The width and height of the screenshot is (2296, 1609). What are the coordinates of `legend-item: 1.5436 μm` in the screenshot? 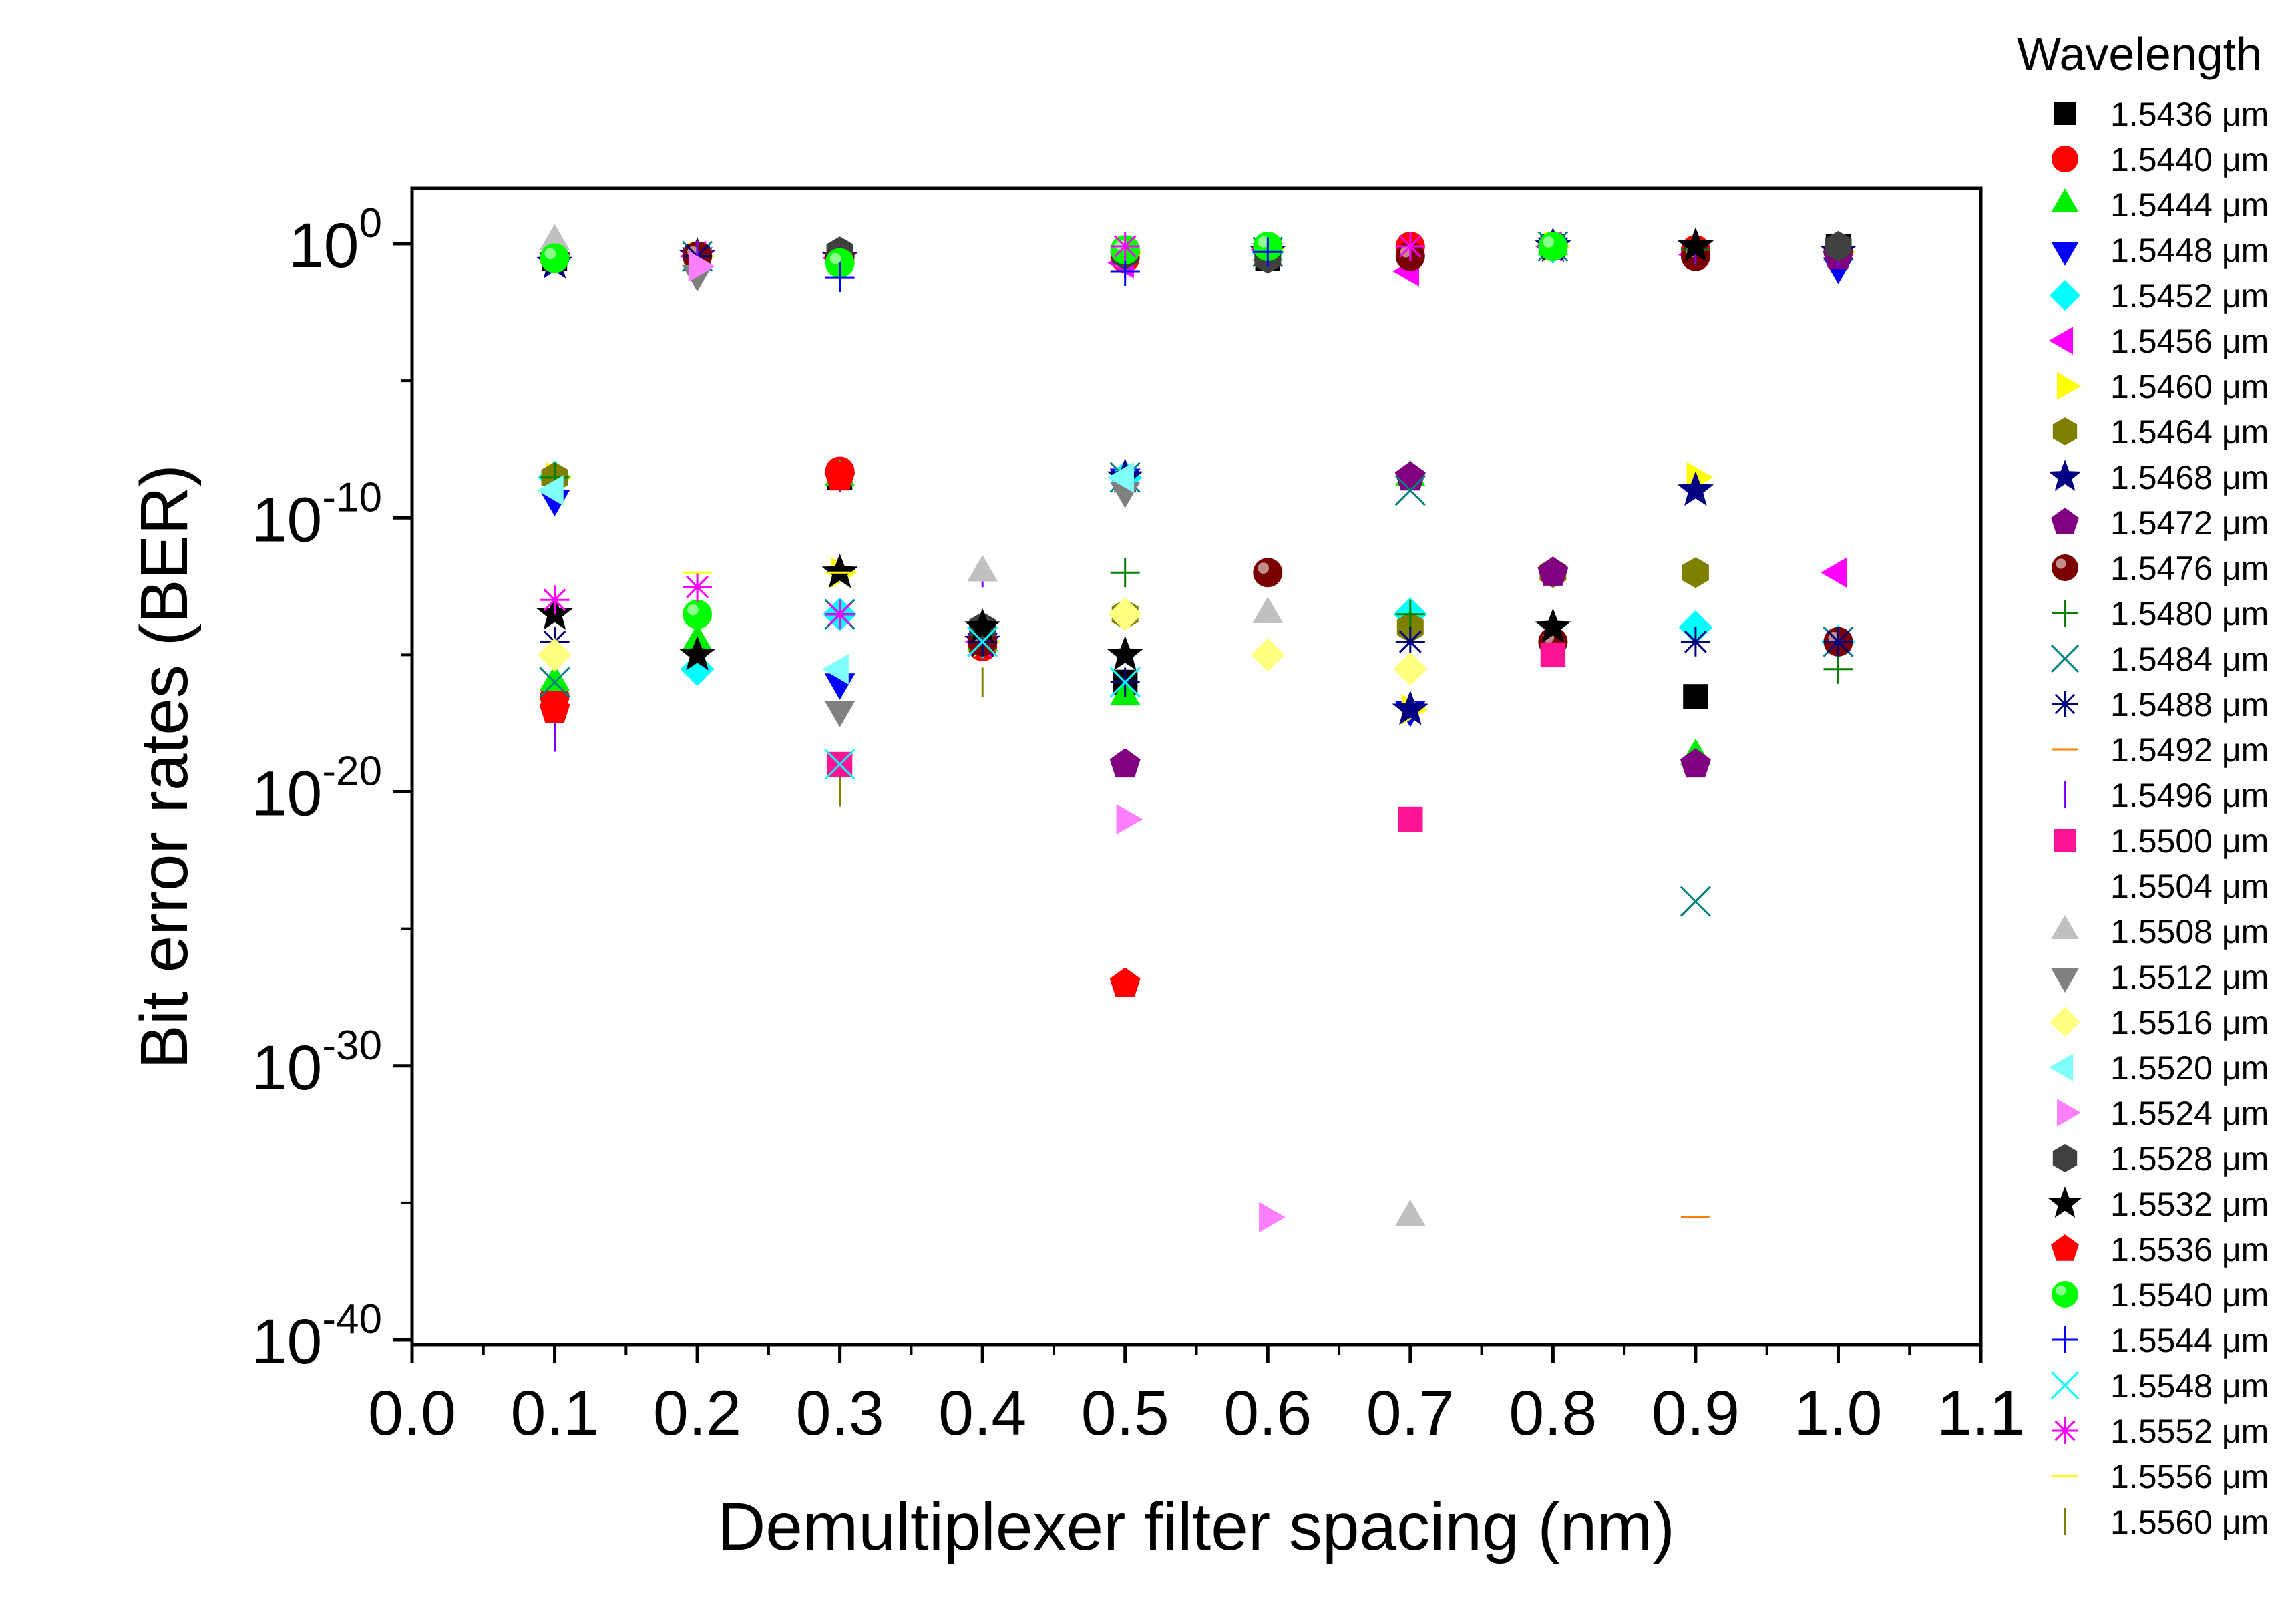 It's located at (2161, 114).